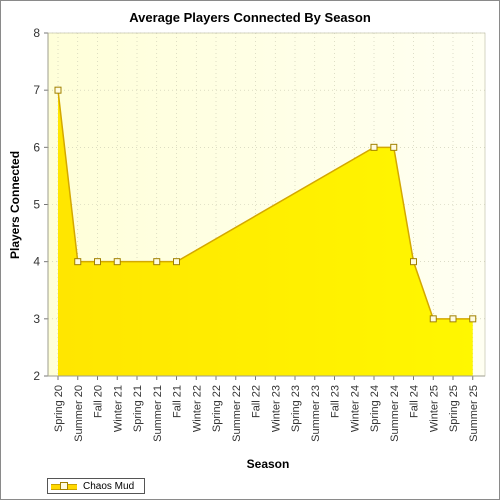 This screenshot has height=500, width=500. I want to click on y-tick-label: 4, so click(36, 262).